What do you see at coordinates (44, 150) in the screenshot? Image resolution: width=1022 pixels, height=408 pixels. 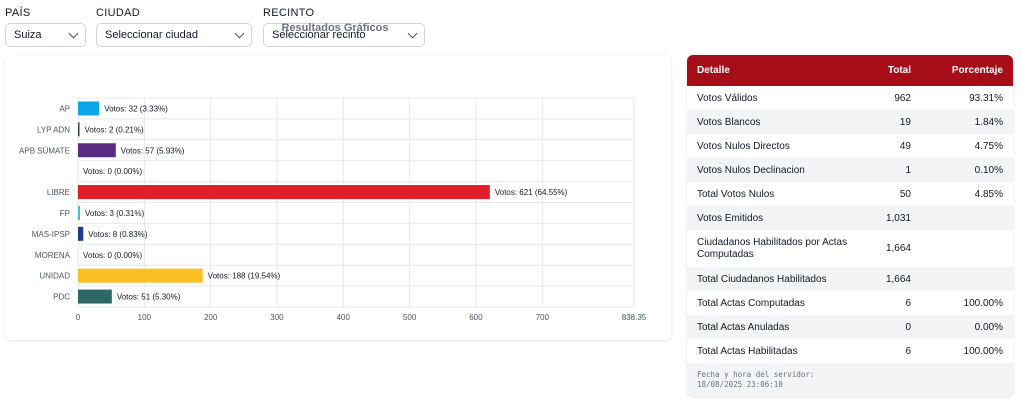 I see `y-tick-label: APB SÚMATE` at bounding box center [44, 150].